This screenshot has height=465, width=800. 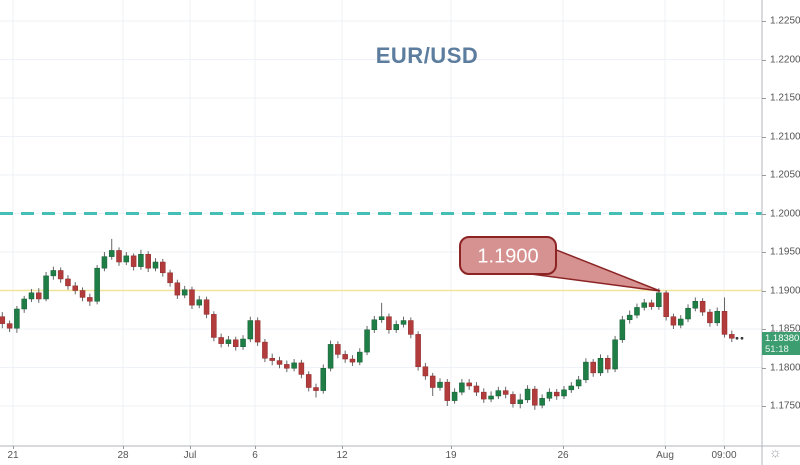 I want to click on time-axis-label: 12, so click(x=342, y=455).